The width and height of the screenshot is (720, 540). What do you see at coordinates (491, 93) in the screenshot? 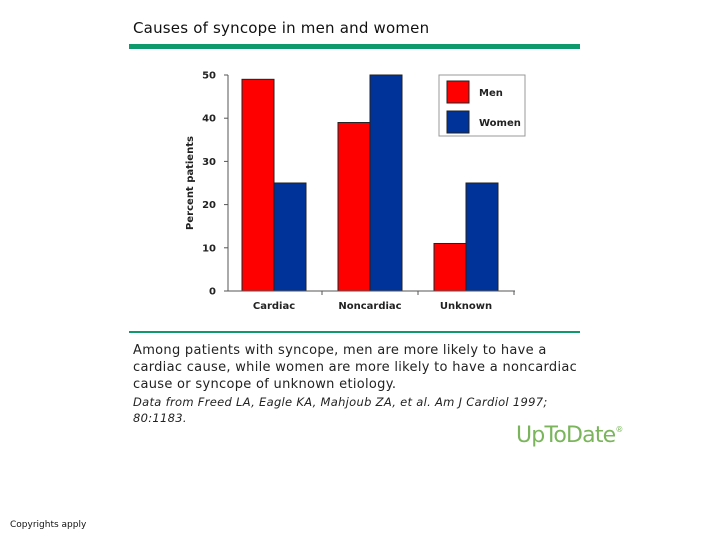
I see `legend-label-men: Men` at bounding box center [491, 93].